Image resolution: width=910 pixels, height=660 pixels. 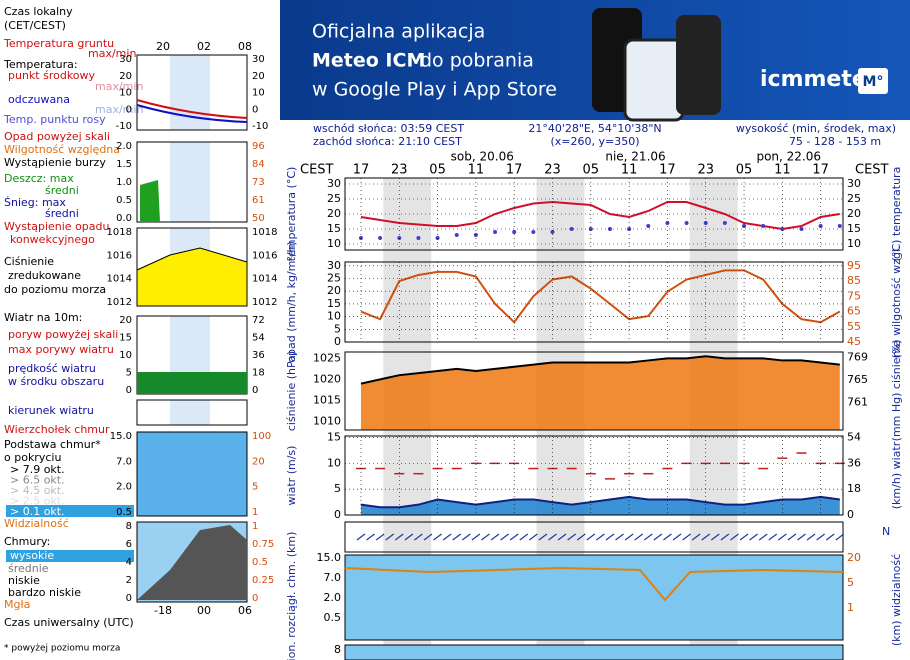 What do you see at coordinates (263, 580) in the screenshot?
I see `mini-tick-label: 0.25` at bounding box center [263, 580].